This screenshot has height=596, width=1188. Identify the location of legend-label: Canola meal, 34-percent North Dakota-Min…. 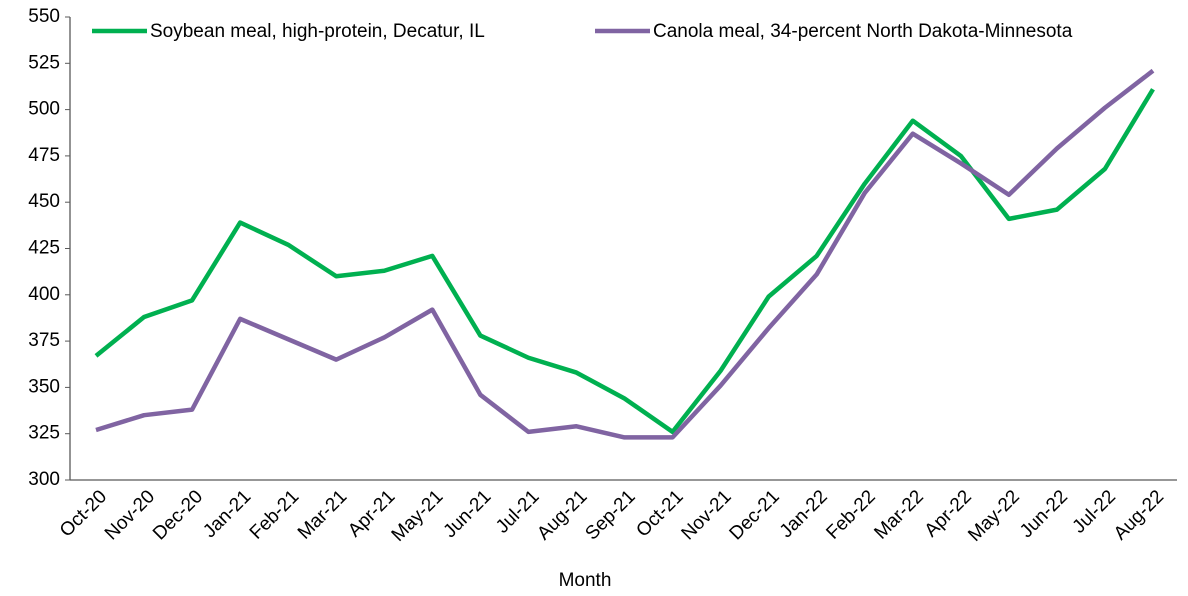
(863, 31).